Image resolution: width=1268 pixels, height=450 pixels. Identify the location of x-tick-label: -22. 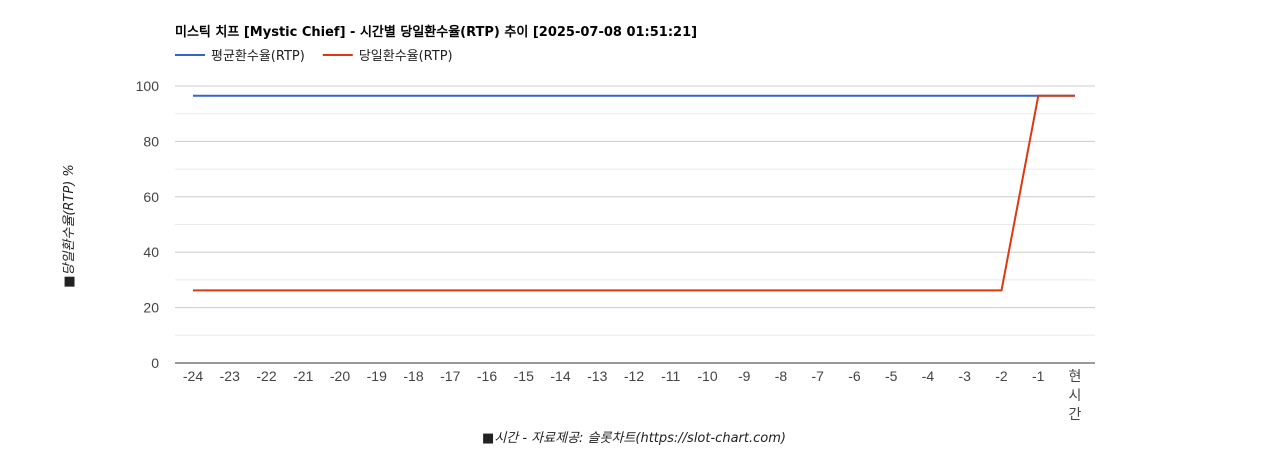
(266, 376).